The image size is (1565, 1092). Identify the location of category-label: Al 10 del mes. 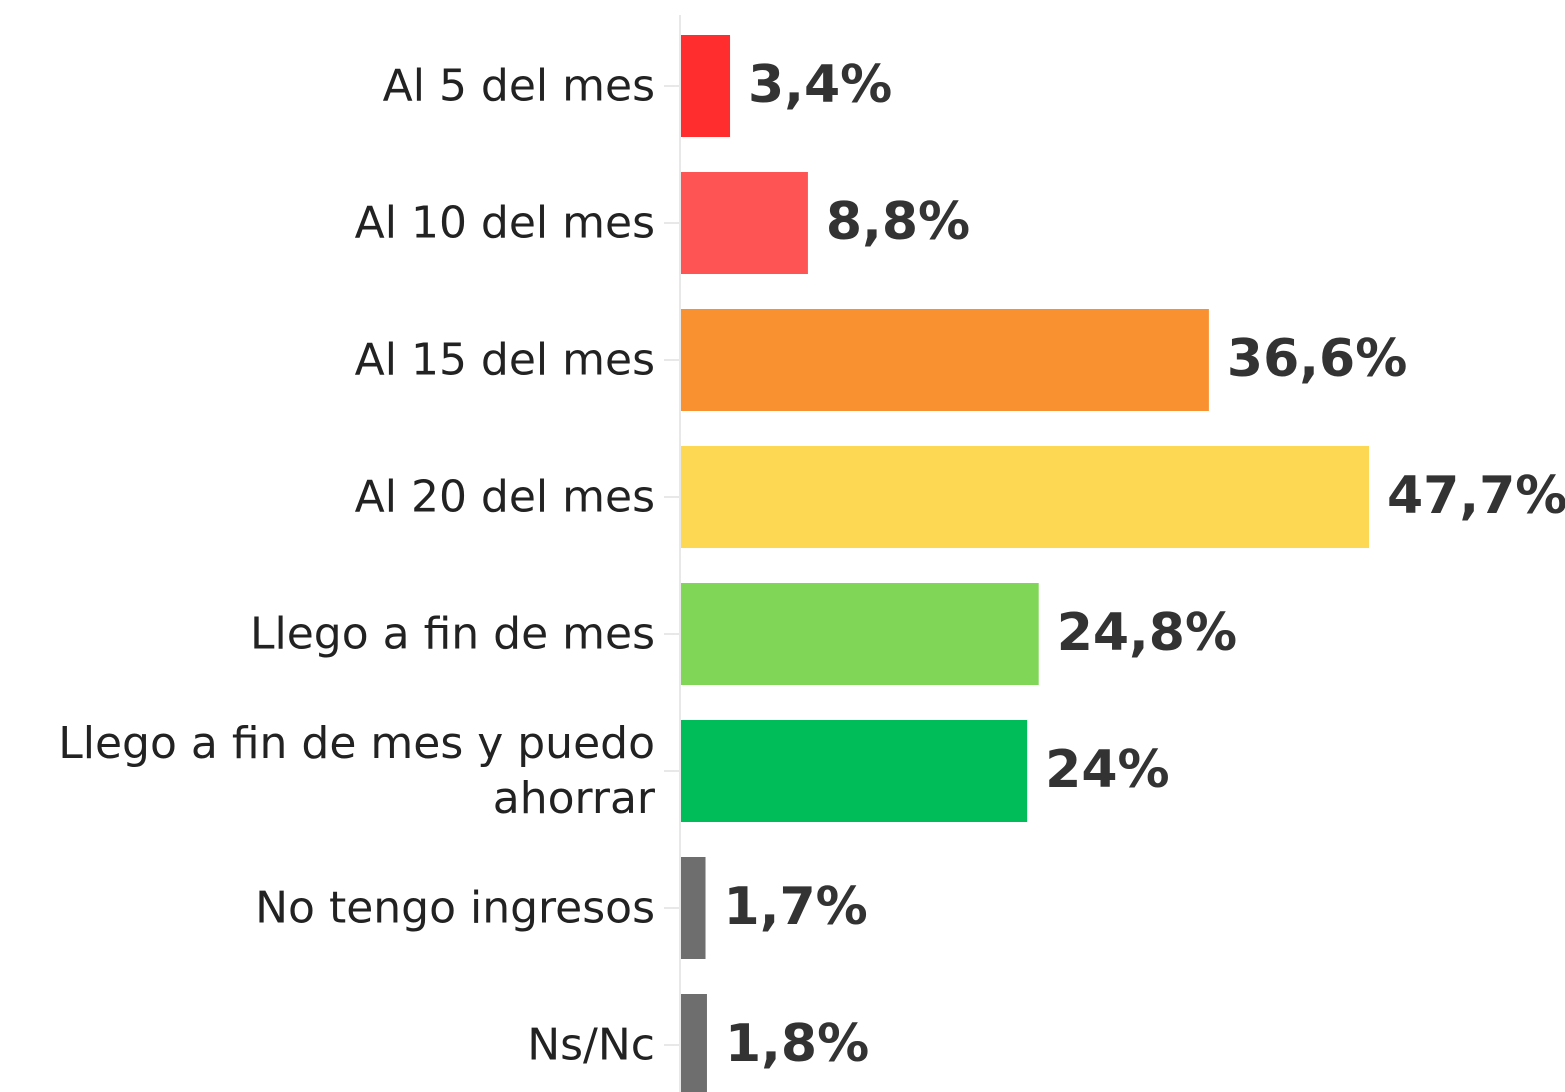
(504, 223).